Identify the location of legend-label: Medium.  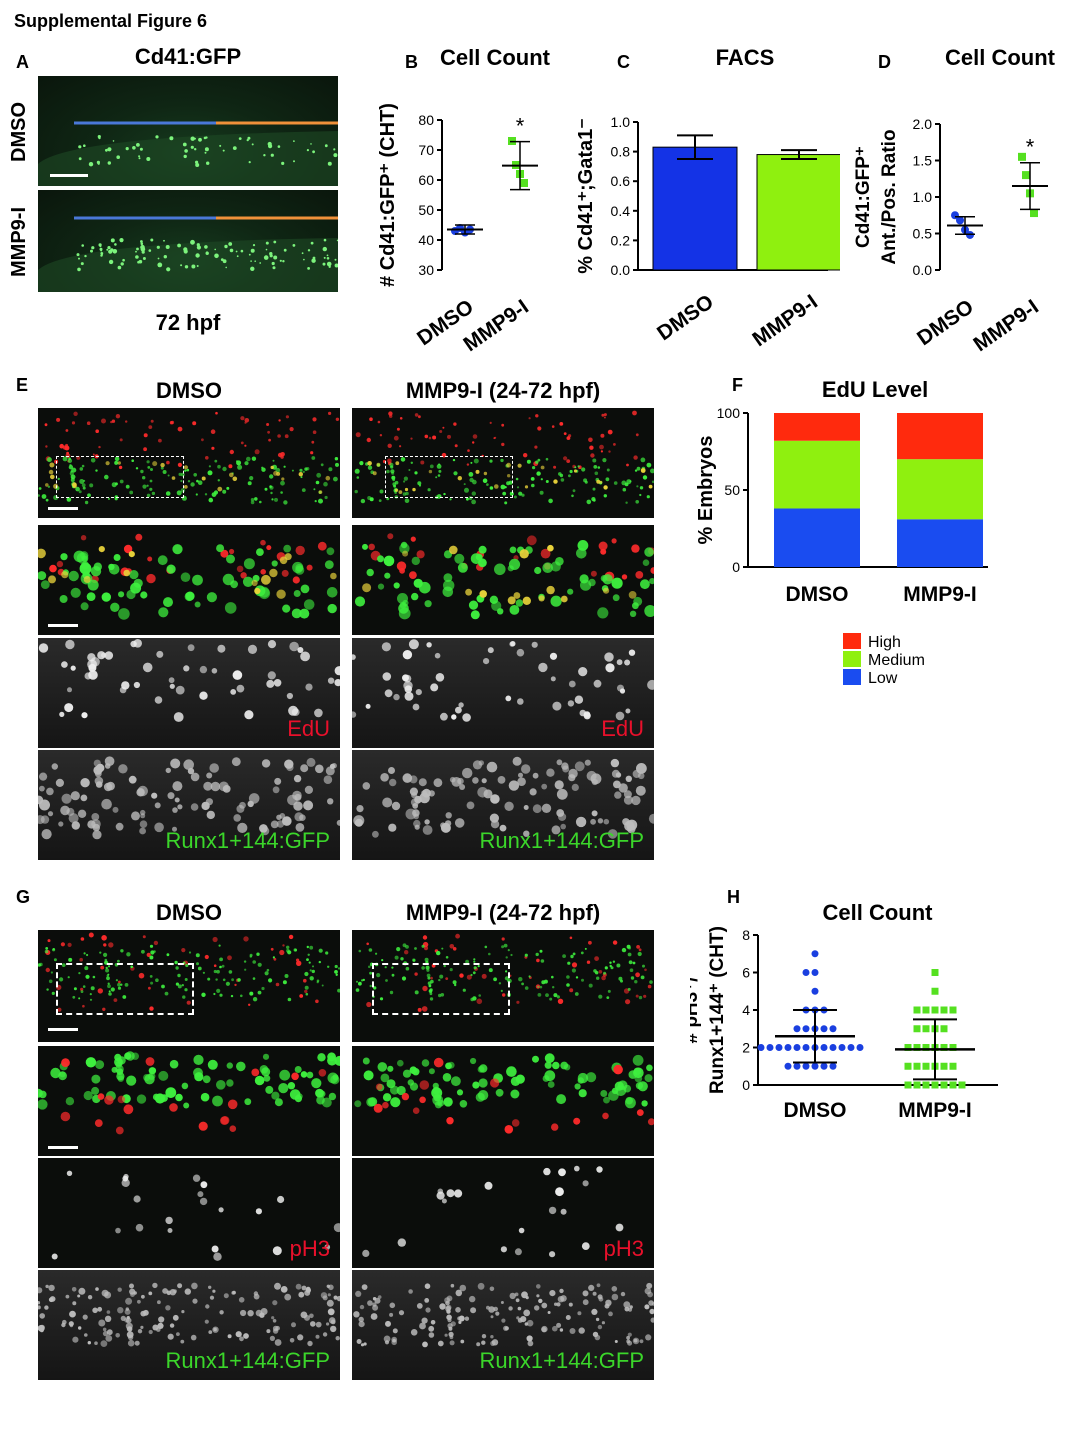
(896, 660).